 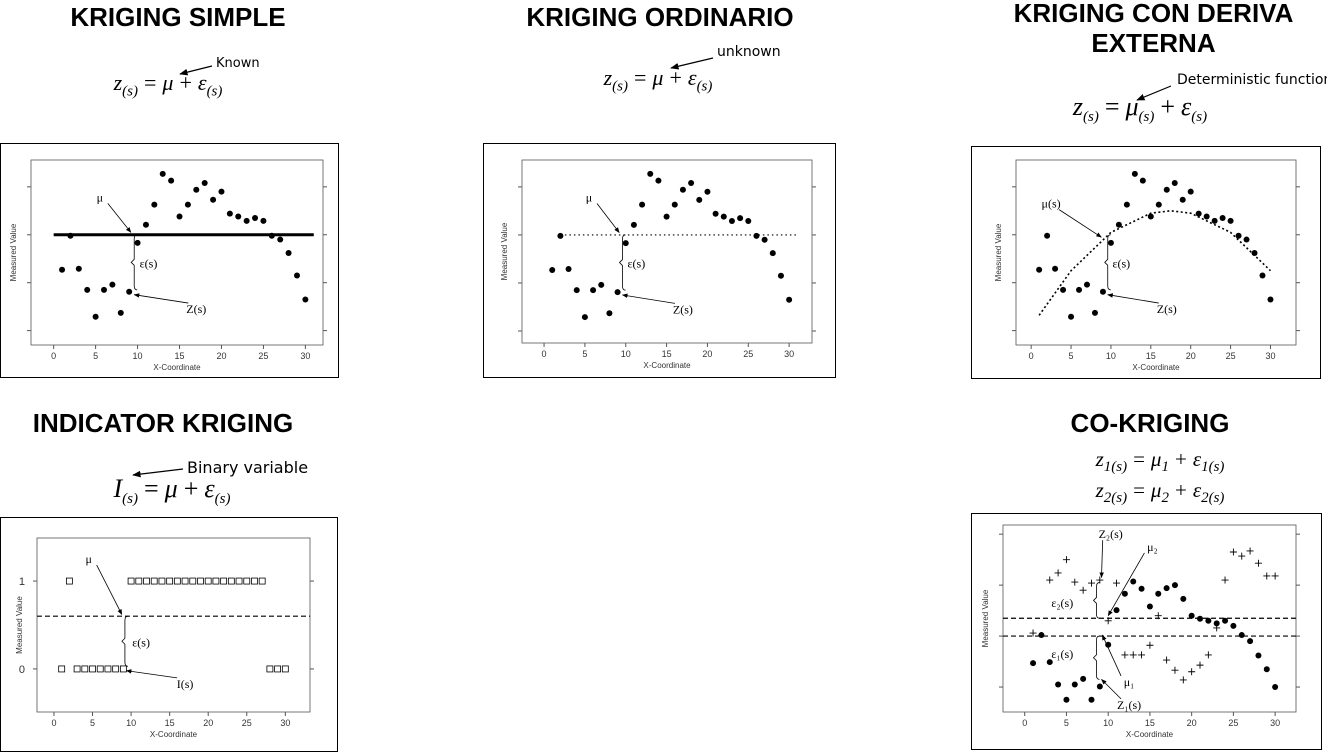 What do you see at coordinates (1153, 29) in the screenshot?
I see `panel-title: KRIGING CON DERIVA EXTERNA` at bounding box center [1153, 29].